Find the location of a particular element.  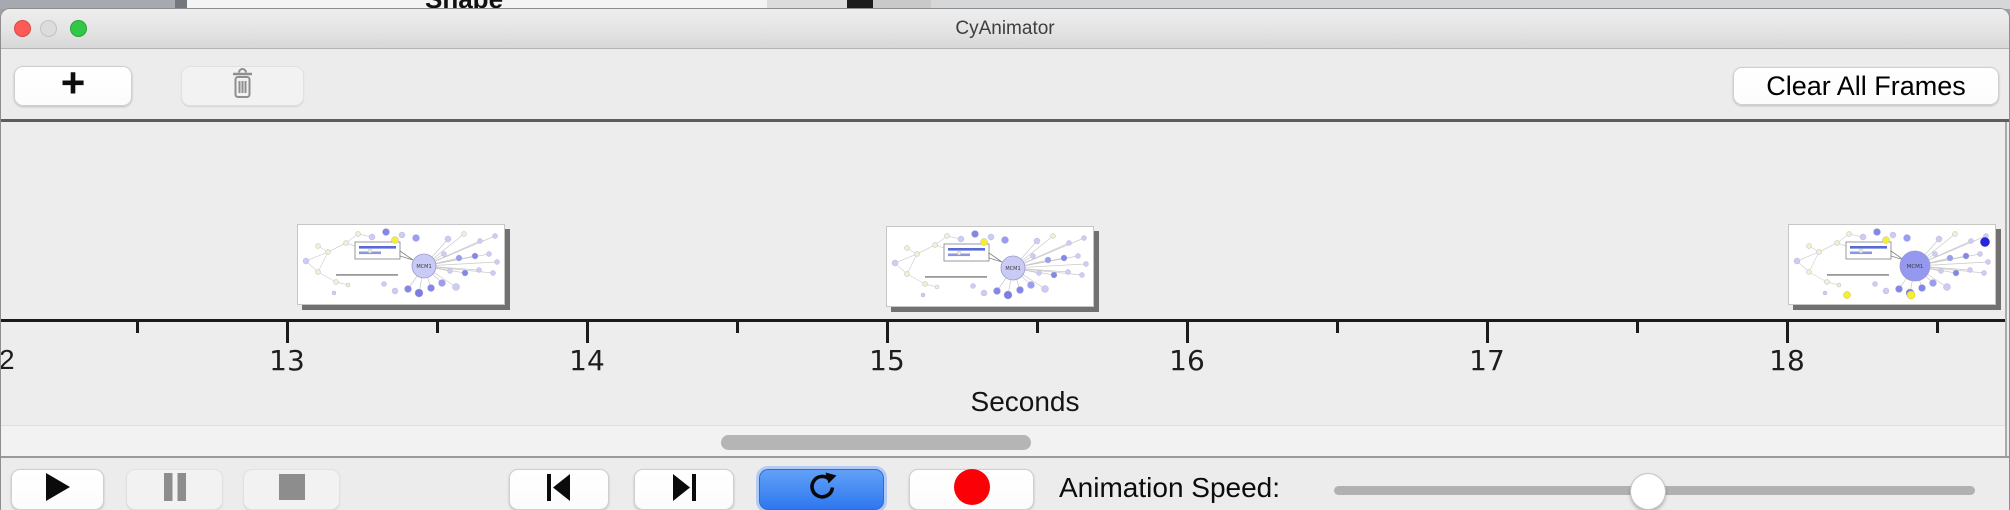

zoom-button is located at coordinates (78, 28).